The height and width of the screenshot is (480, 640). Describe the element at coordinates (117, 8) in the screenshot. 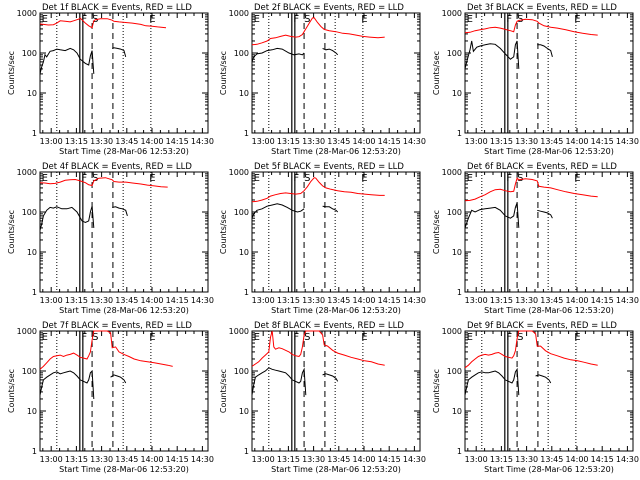

I see `plot-title: Det 1f BLACK = Events, RED = LLD` at that location.